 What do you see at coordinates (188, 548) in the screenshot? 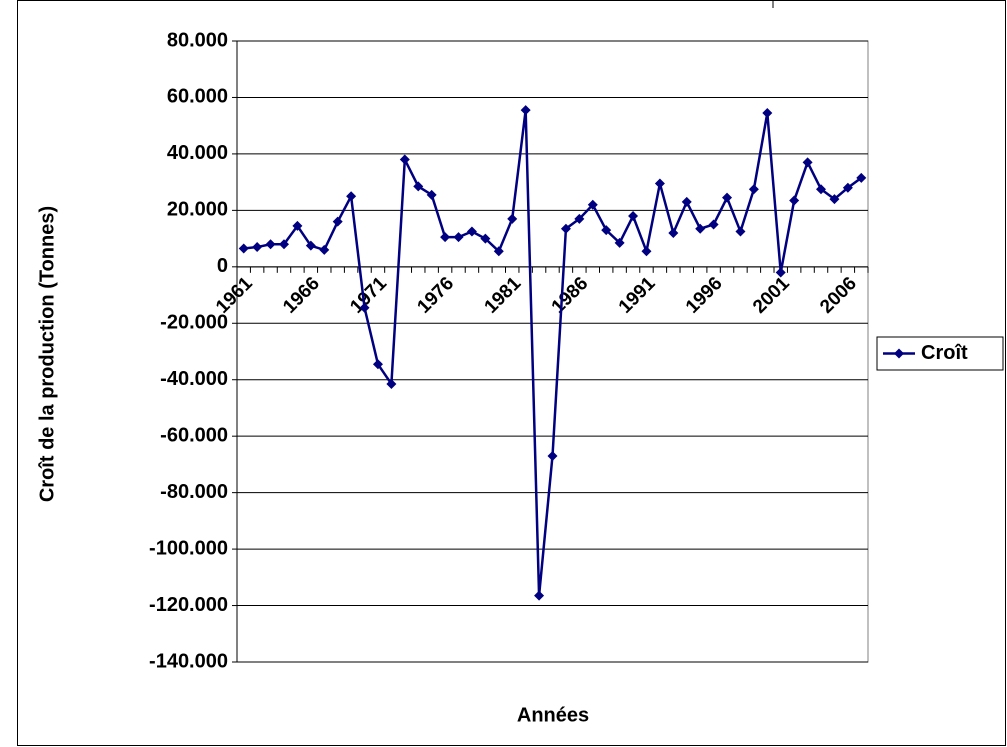
I see `y-tick-label: -100.000` at bounding box center [188, 548].